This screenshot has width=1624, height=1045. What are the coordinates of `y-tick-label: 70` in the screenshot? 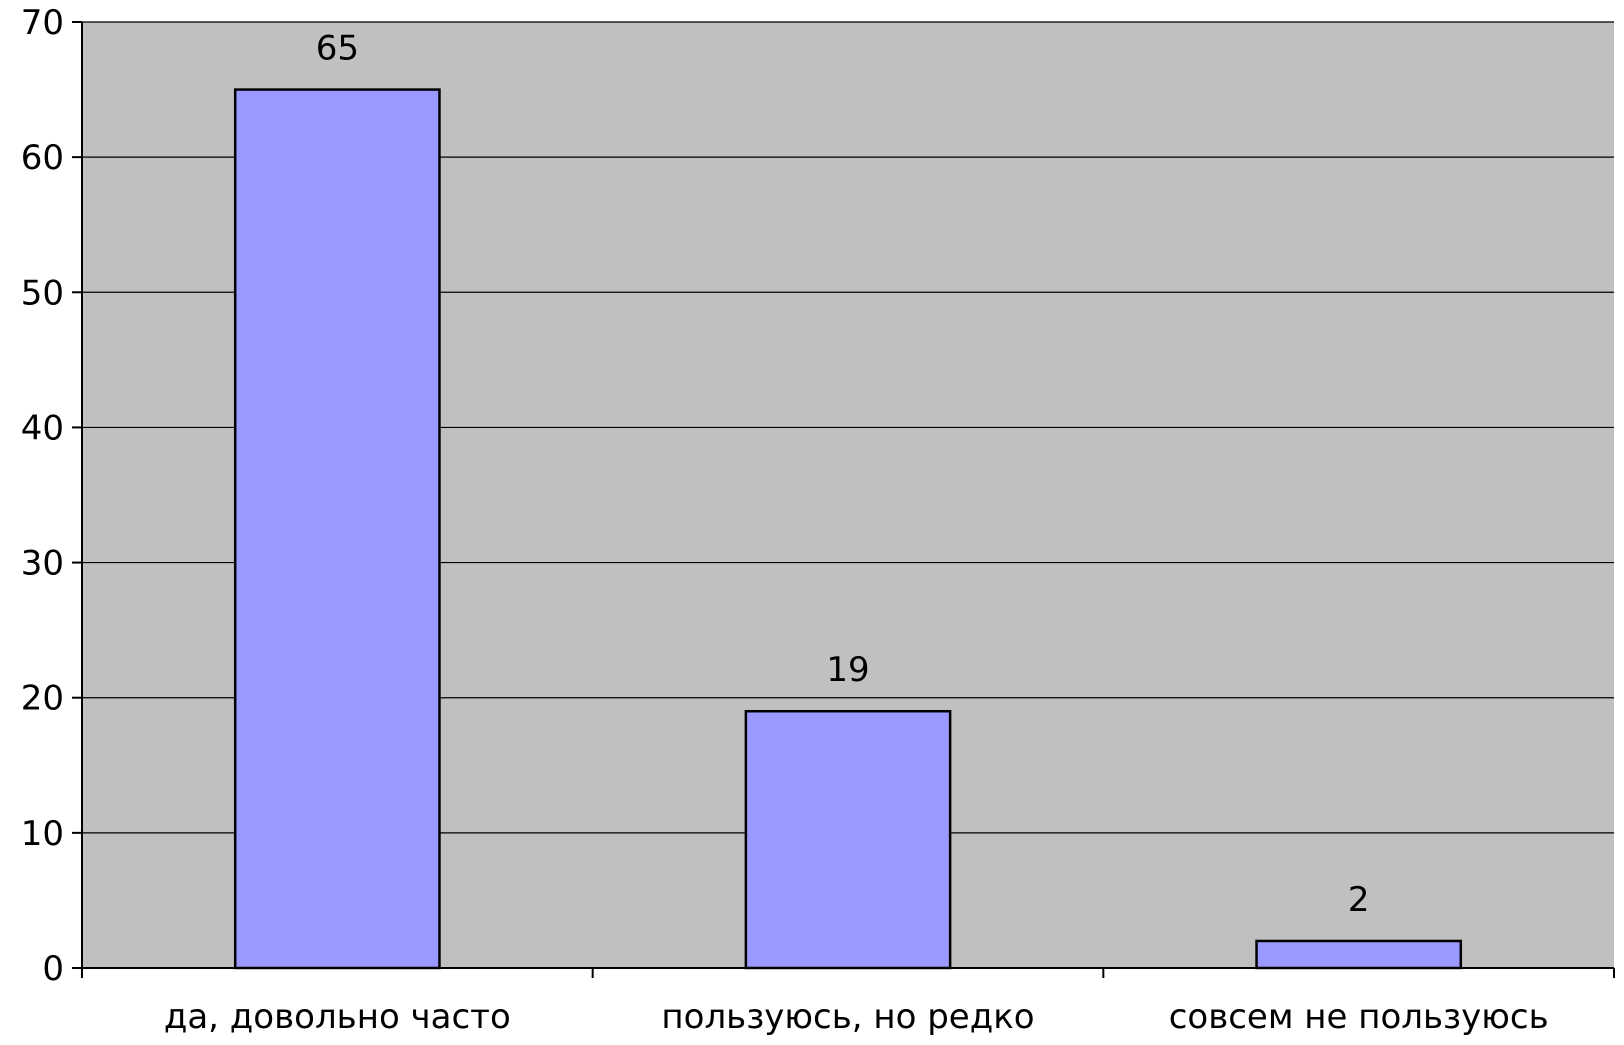 It's located at (42, 23).